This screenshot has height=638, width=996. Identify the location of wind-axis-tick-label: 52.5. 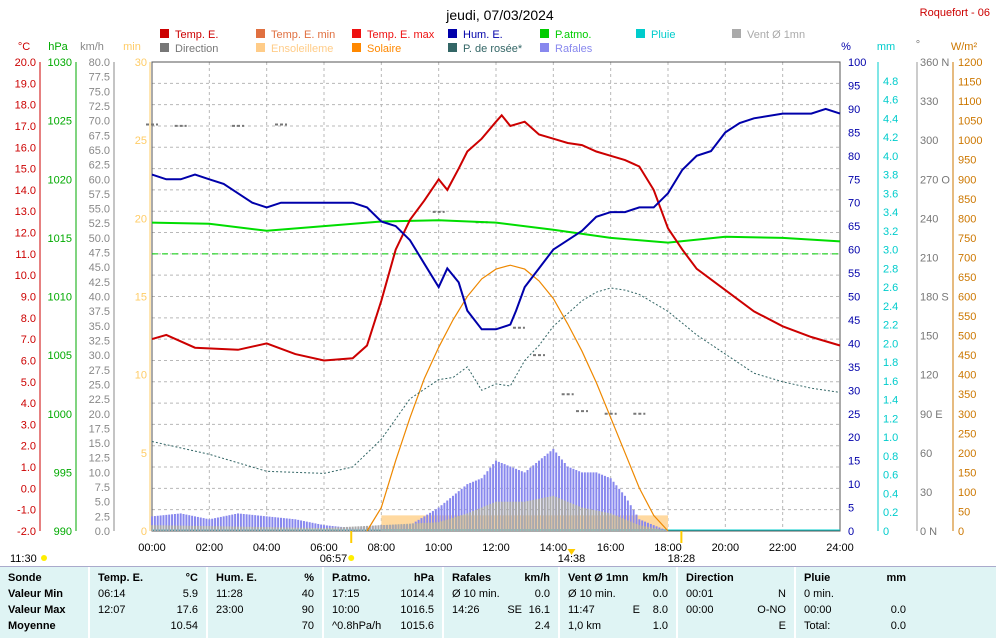
(99, 224).